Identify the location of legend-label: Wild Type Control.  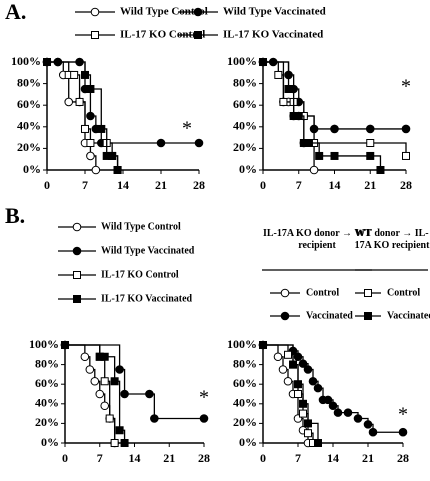
(141, 226).